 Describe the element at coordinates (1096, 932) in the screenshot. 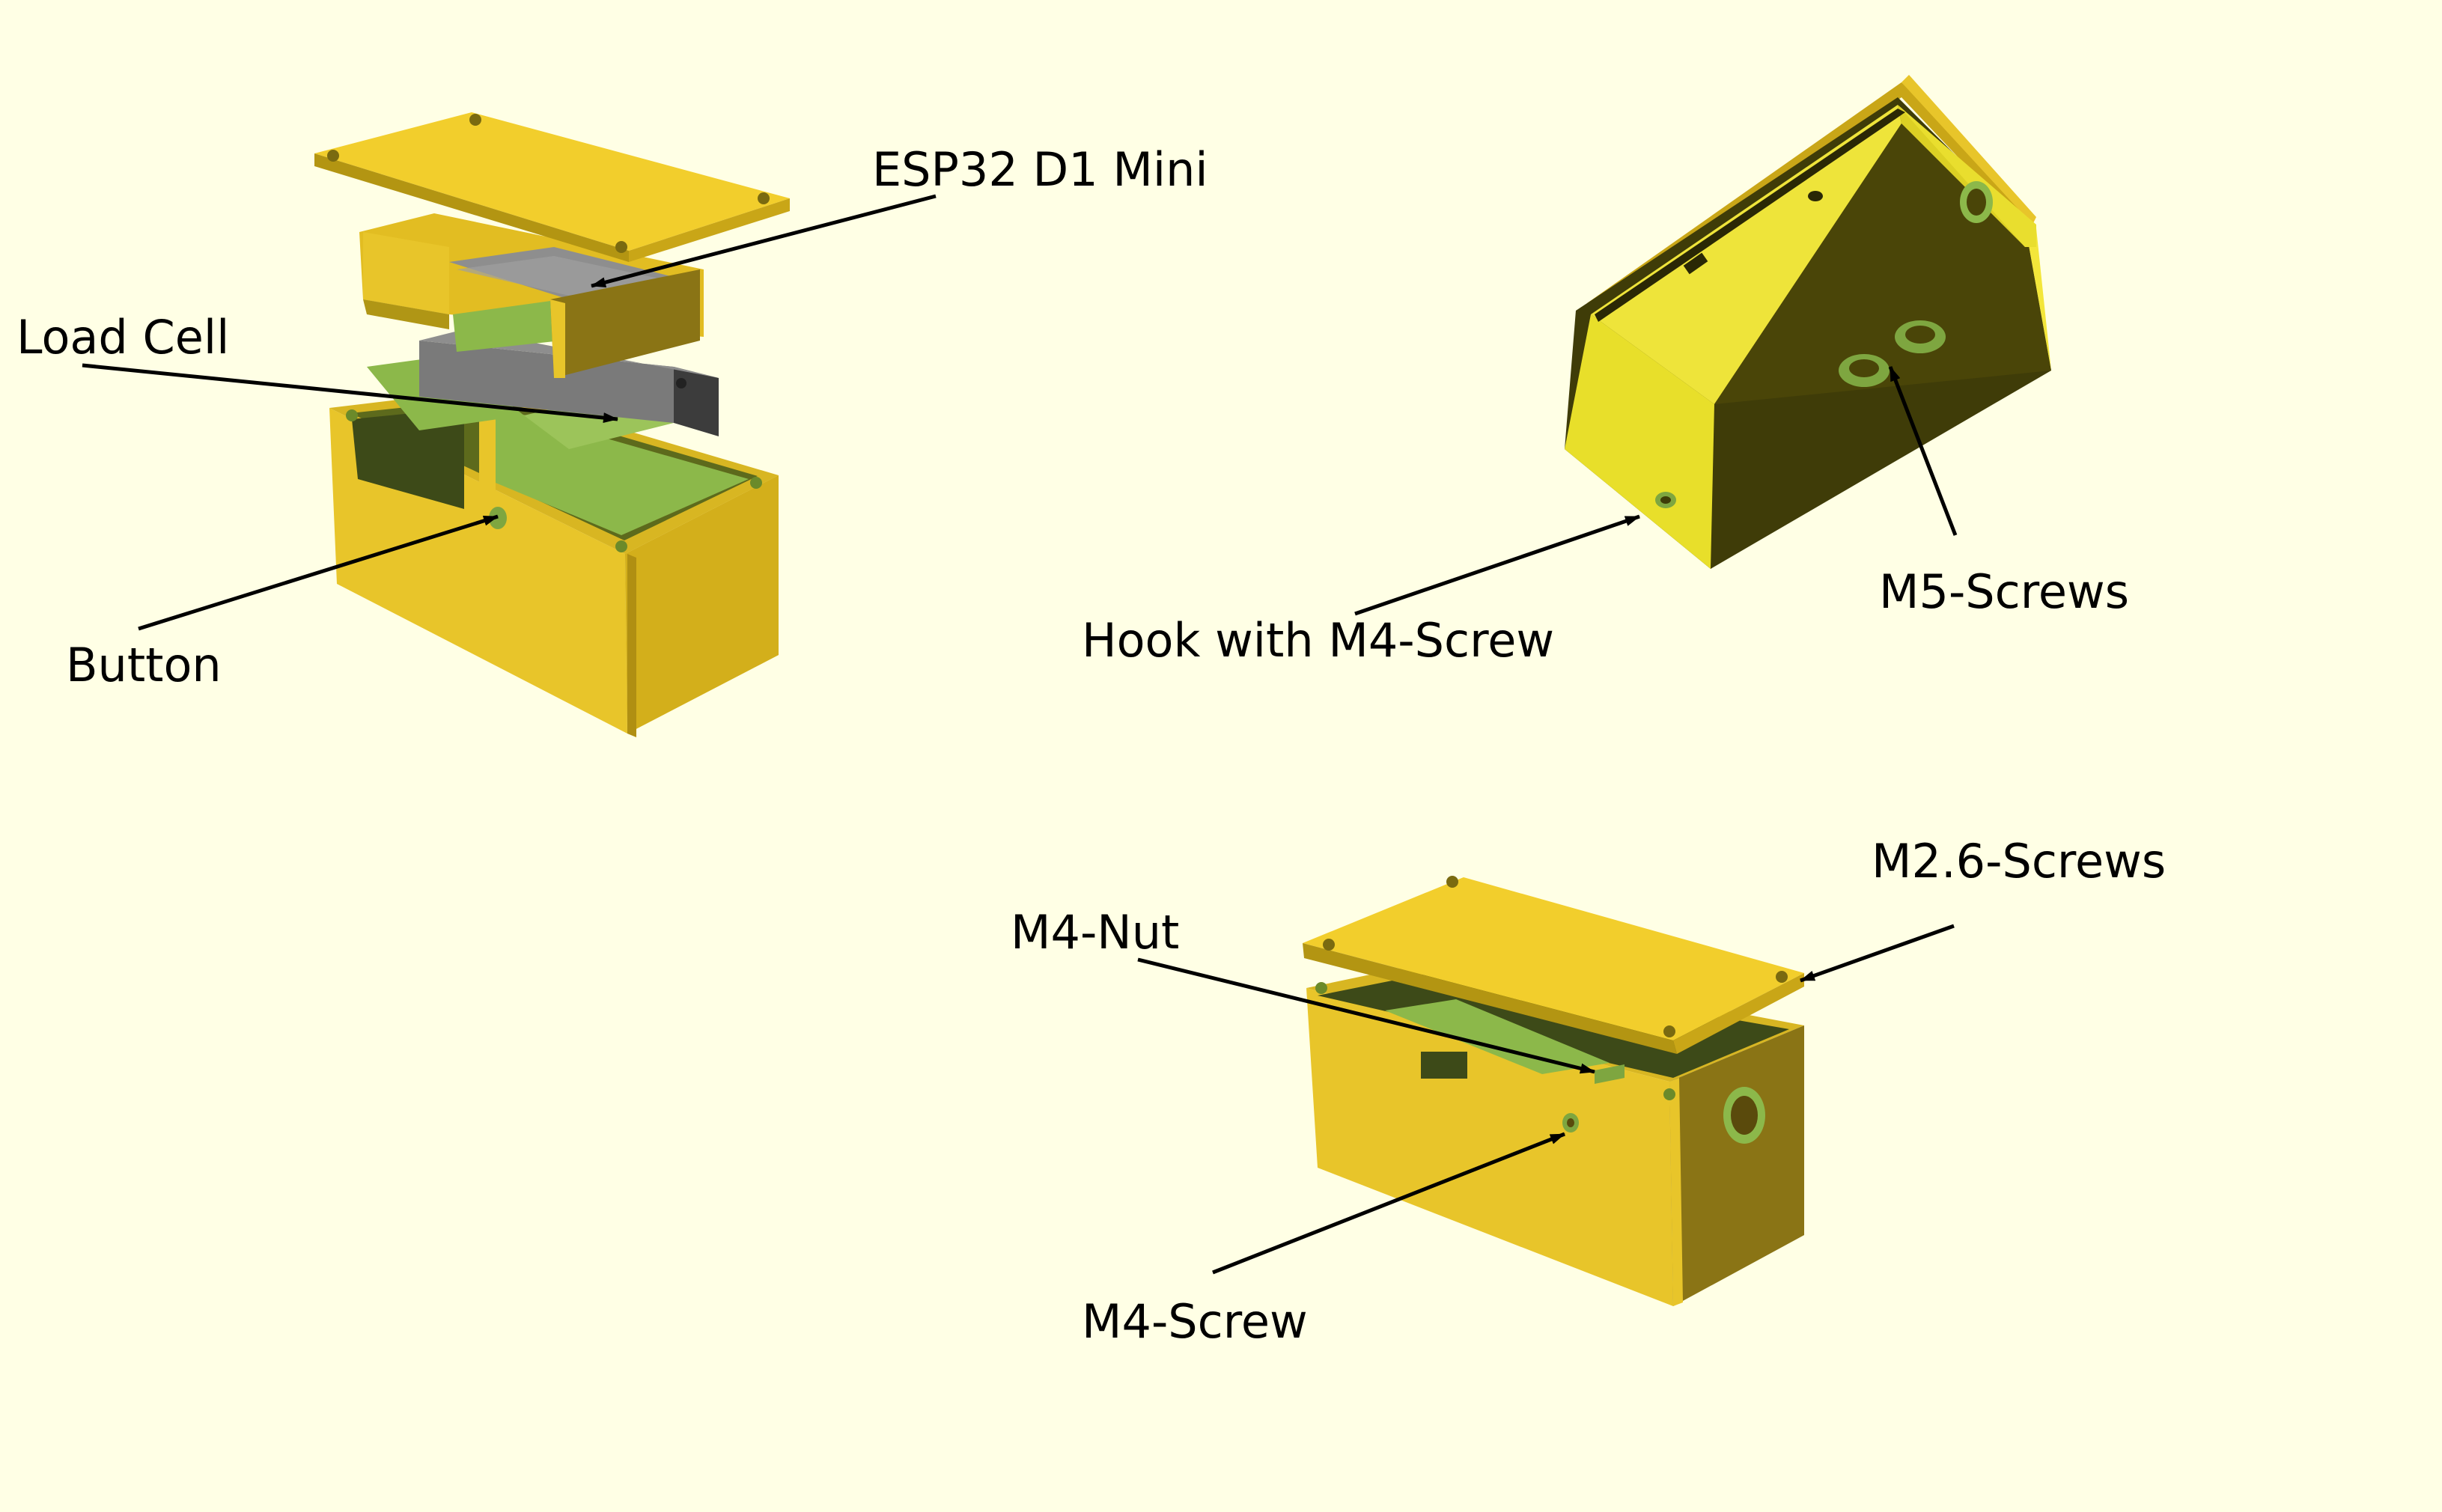

I see `label-m4-nut: M4-Nut` at that location.